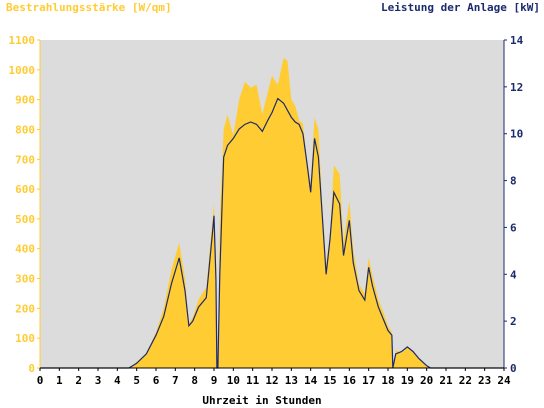 The width and height of the screenshot is (544, 408). Describe the element at coordinates (516, 87) in the screenshot. I see `right-tick-label: 12` at that location.